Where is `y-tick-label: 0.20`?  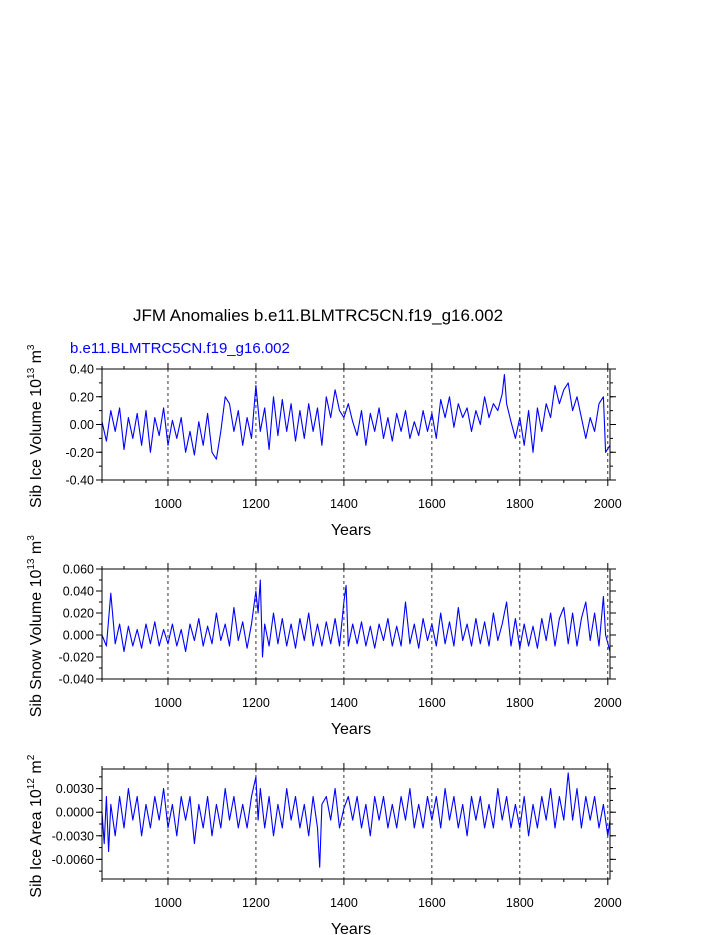 y-tick-label: 0.20 is located at coordinates (82, 397).